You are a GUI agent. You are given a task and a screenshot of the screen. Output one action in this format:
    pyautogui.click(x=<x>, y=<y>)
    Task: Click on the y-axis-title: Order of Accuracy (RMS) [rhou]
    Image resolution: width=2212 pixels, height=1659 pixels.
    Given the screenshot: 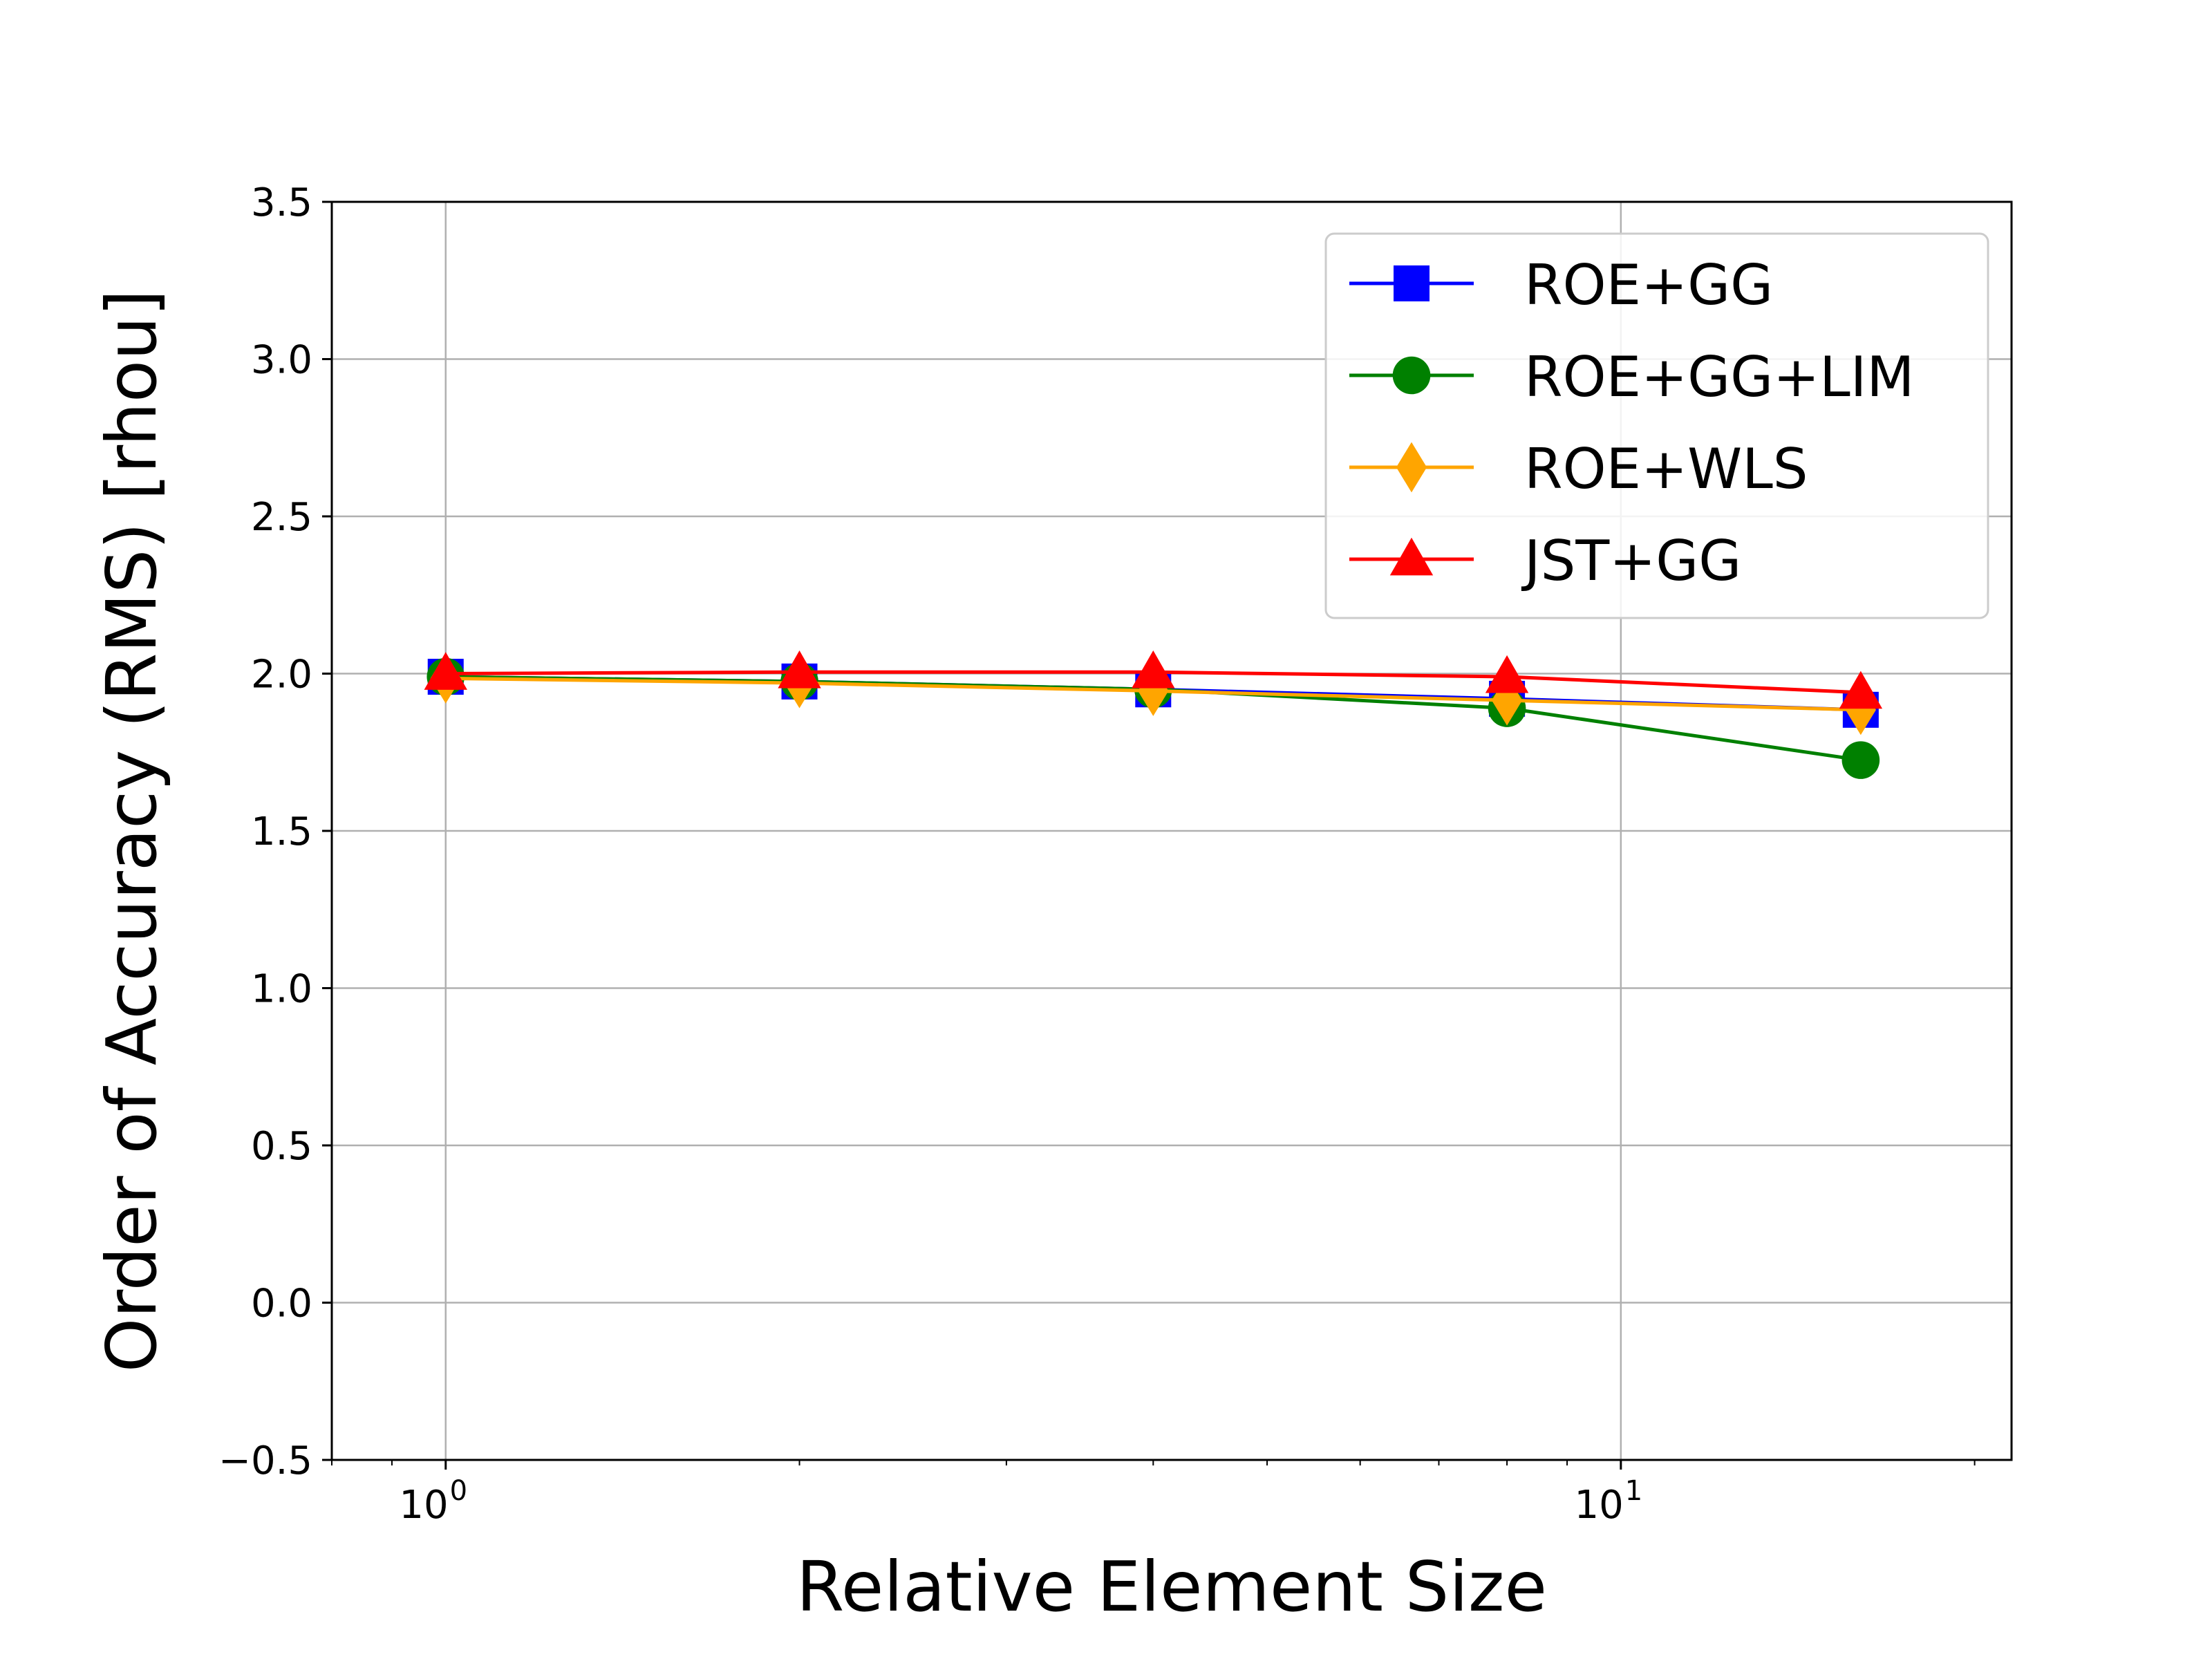 What is the action you would take?
    pyautogui.click(x=131, y=831)
    